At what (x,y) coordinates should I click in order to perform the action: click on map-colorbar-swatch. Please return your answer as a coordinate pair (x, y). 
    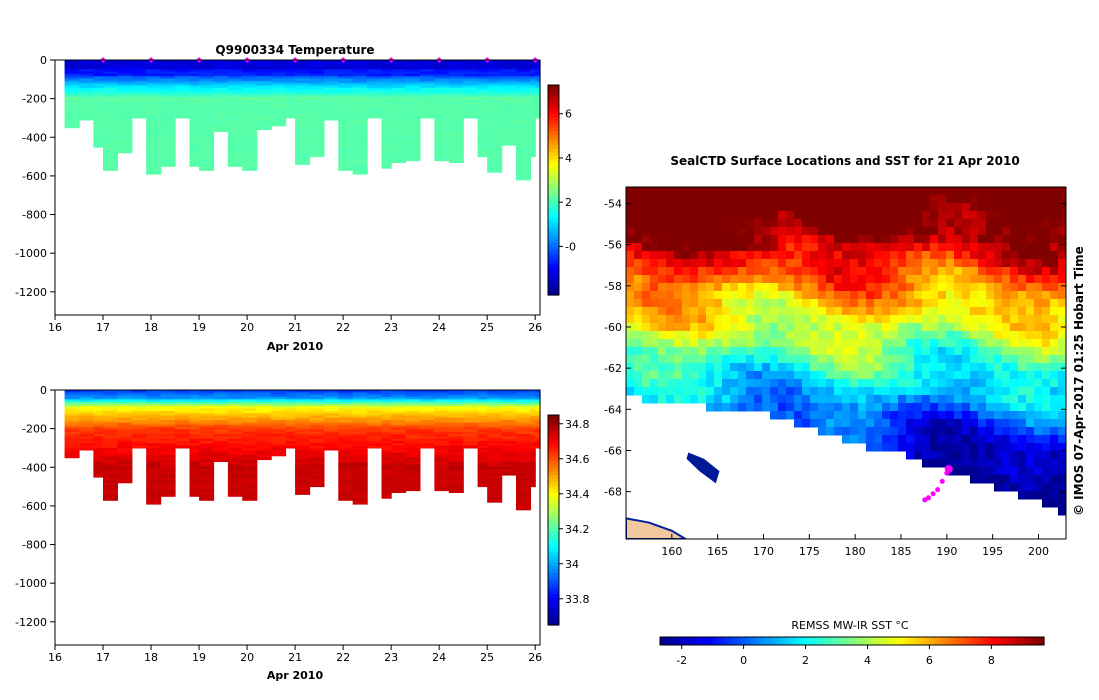
    Looking at the image, I should click on (859, 641).